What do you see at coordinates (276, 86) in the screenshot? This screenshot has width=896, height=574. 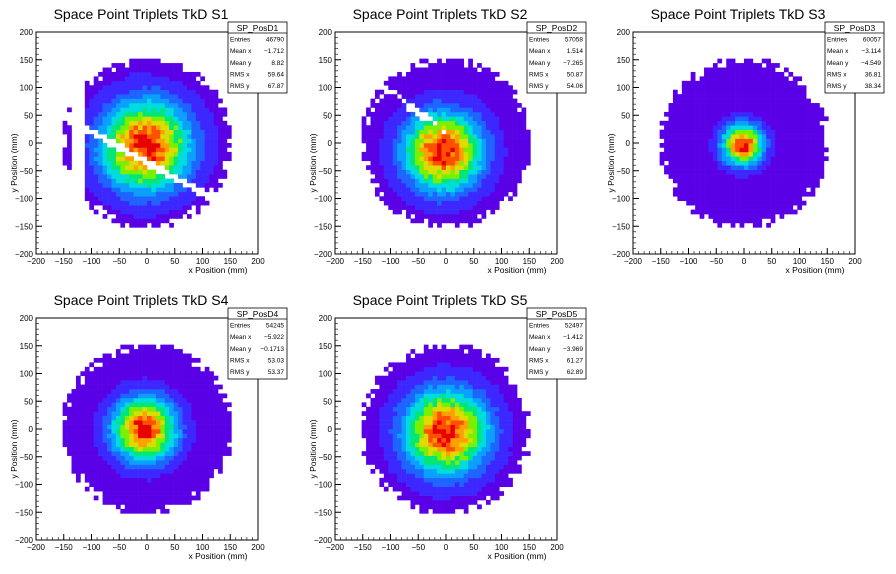 I see `stats-value: 67.87` at bounding box center [276, 86].